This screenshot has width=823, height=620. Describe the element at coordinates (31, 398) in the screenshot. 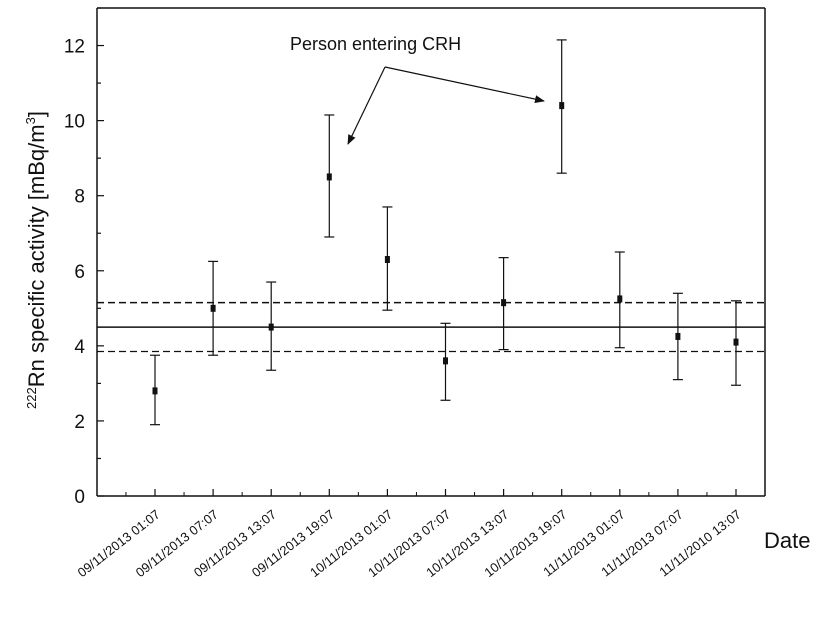

I see `y-axis-title-prefix: 222` at that location.